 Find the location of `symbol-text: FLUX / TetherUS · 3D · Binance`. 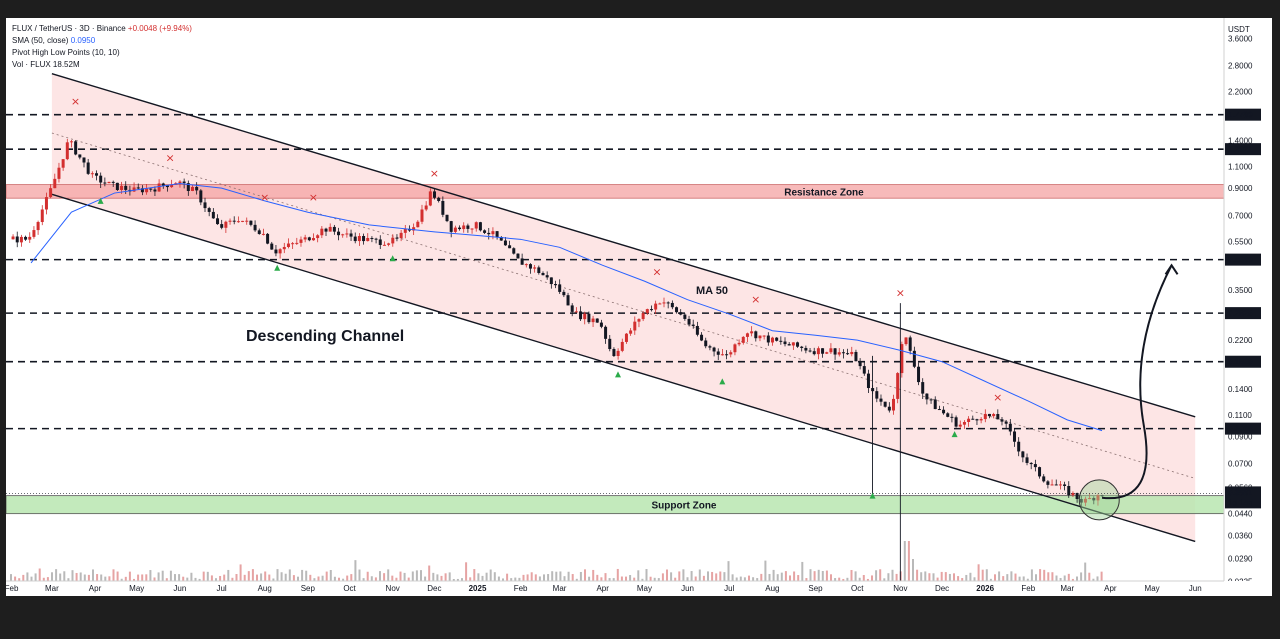

symbol-text: FLUX / TetherUS · 3D · Binance is located at coordinates (69, 28).